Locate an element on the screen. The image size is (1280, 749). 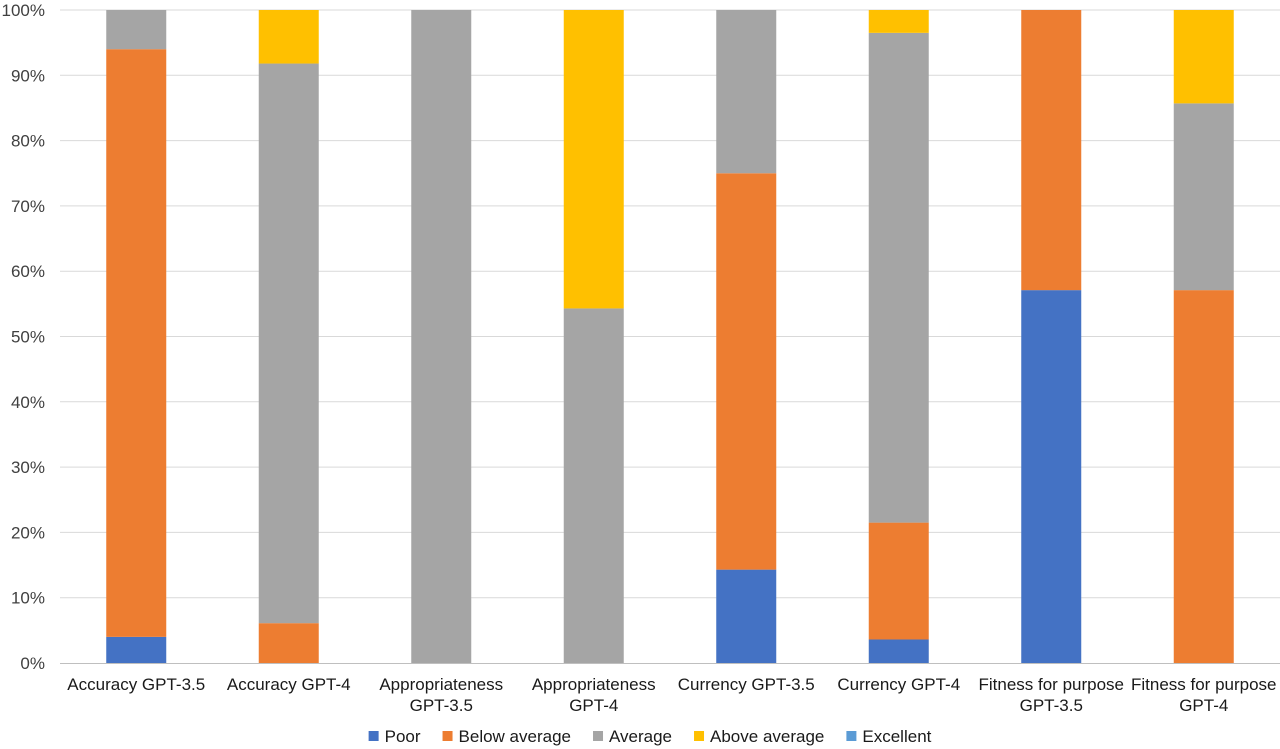
y-tick-label: 20% is located at coordinates (28, 532).